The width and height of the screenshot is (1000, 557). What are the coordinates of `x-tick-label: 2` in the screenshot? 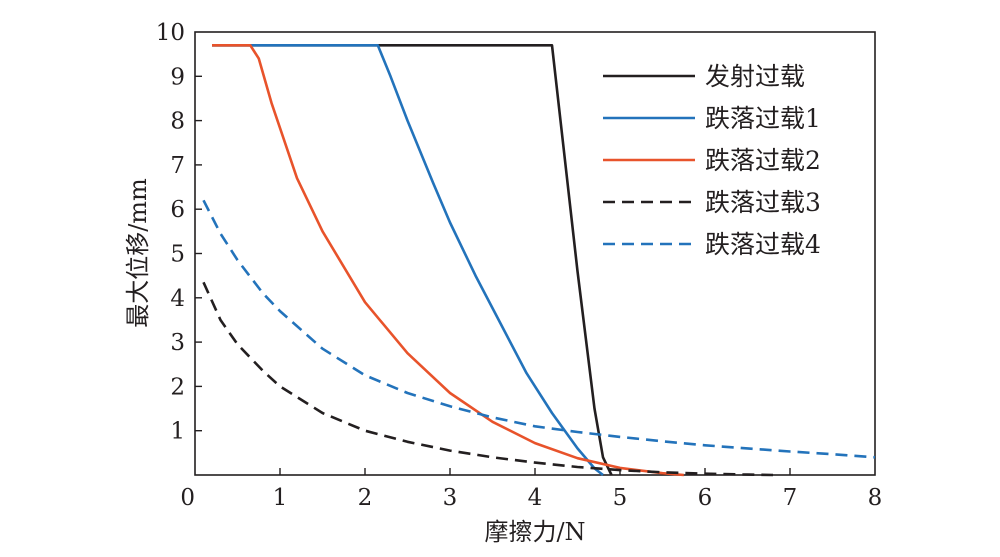 It's located at (365, 498).